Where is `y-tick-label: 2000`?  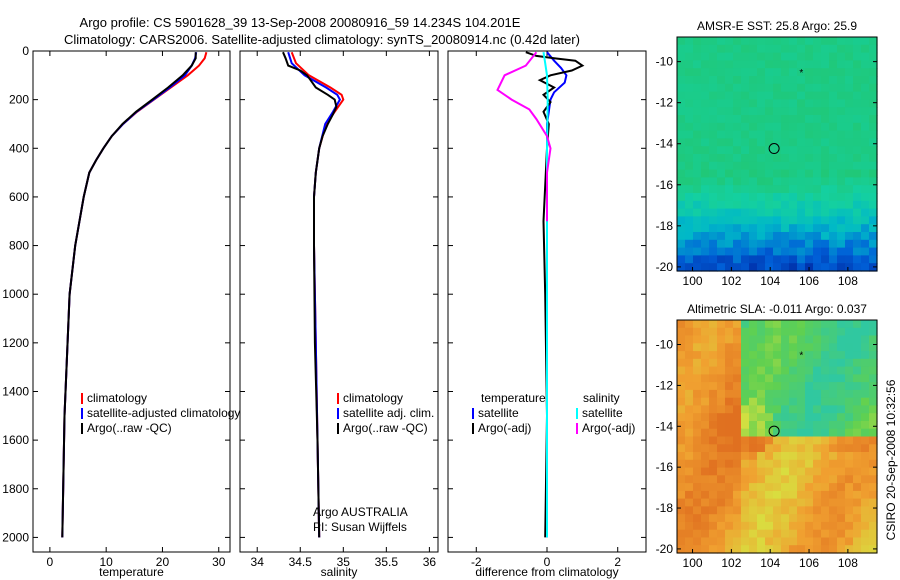
y-tick-label: 2000 is located at coordinates (15, 537).